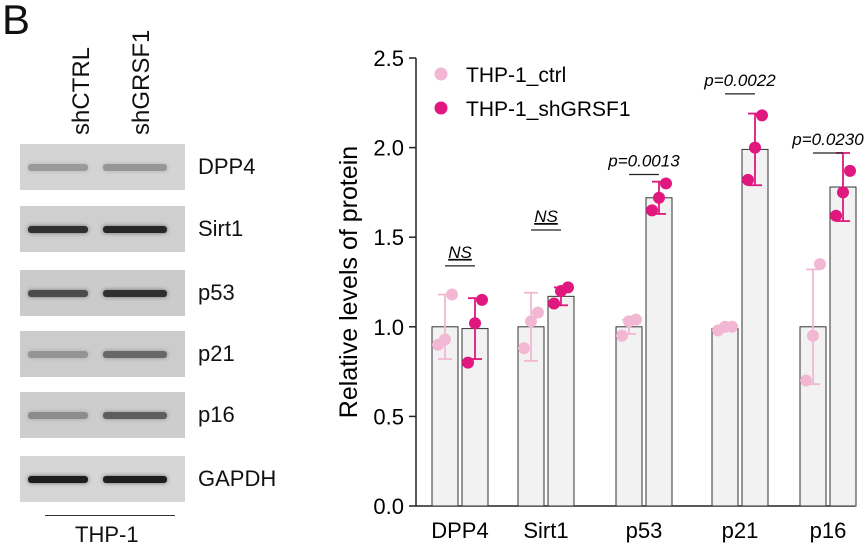 This screenshot has height=554, width=865. I want to click on x-tick-label-p21: p21, so click(740, 530).